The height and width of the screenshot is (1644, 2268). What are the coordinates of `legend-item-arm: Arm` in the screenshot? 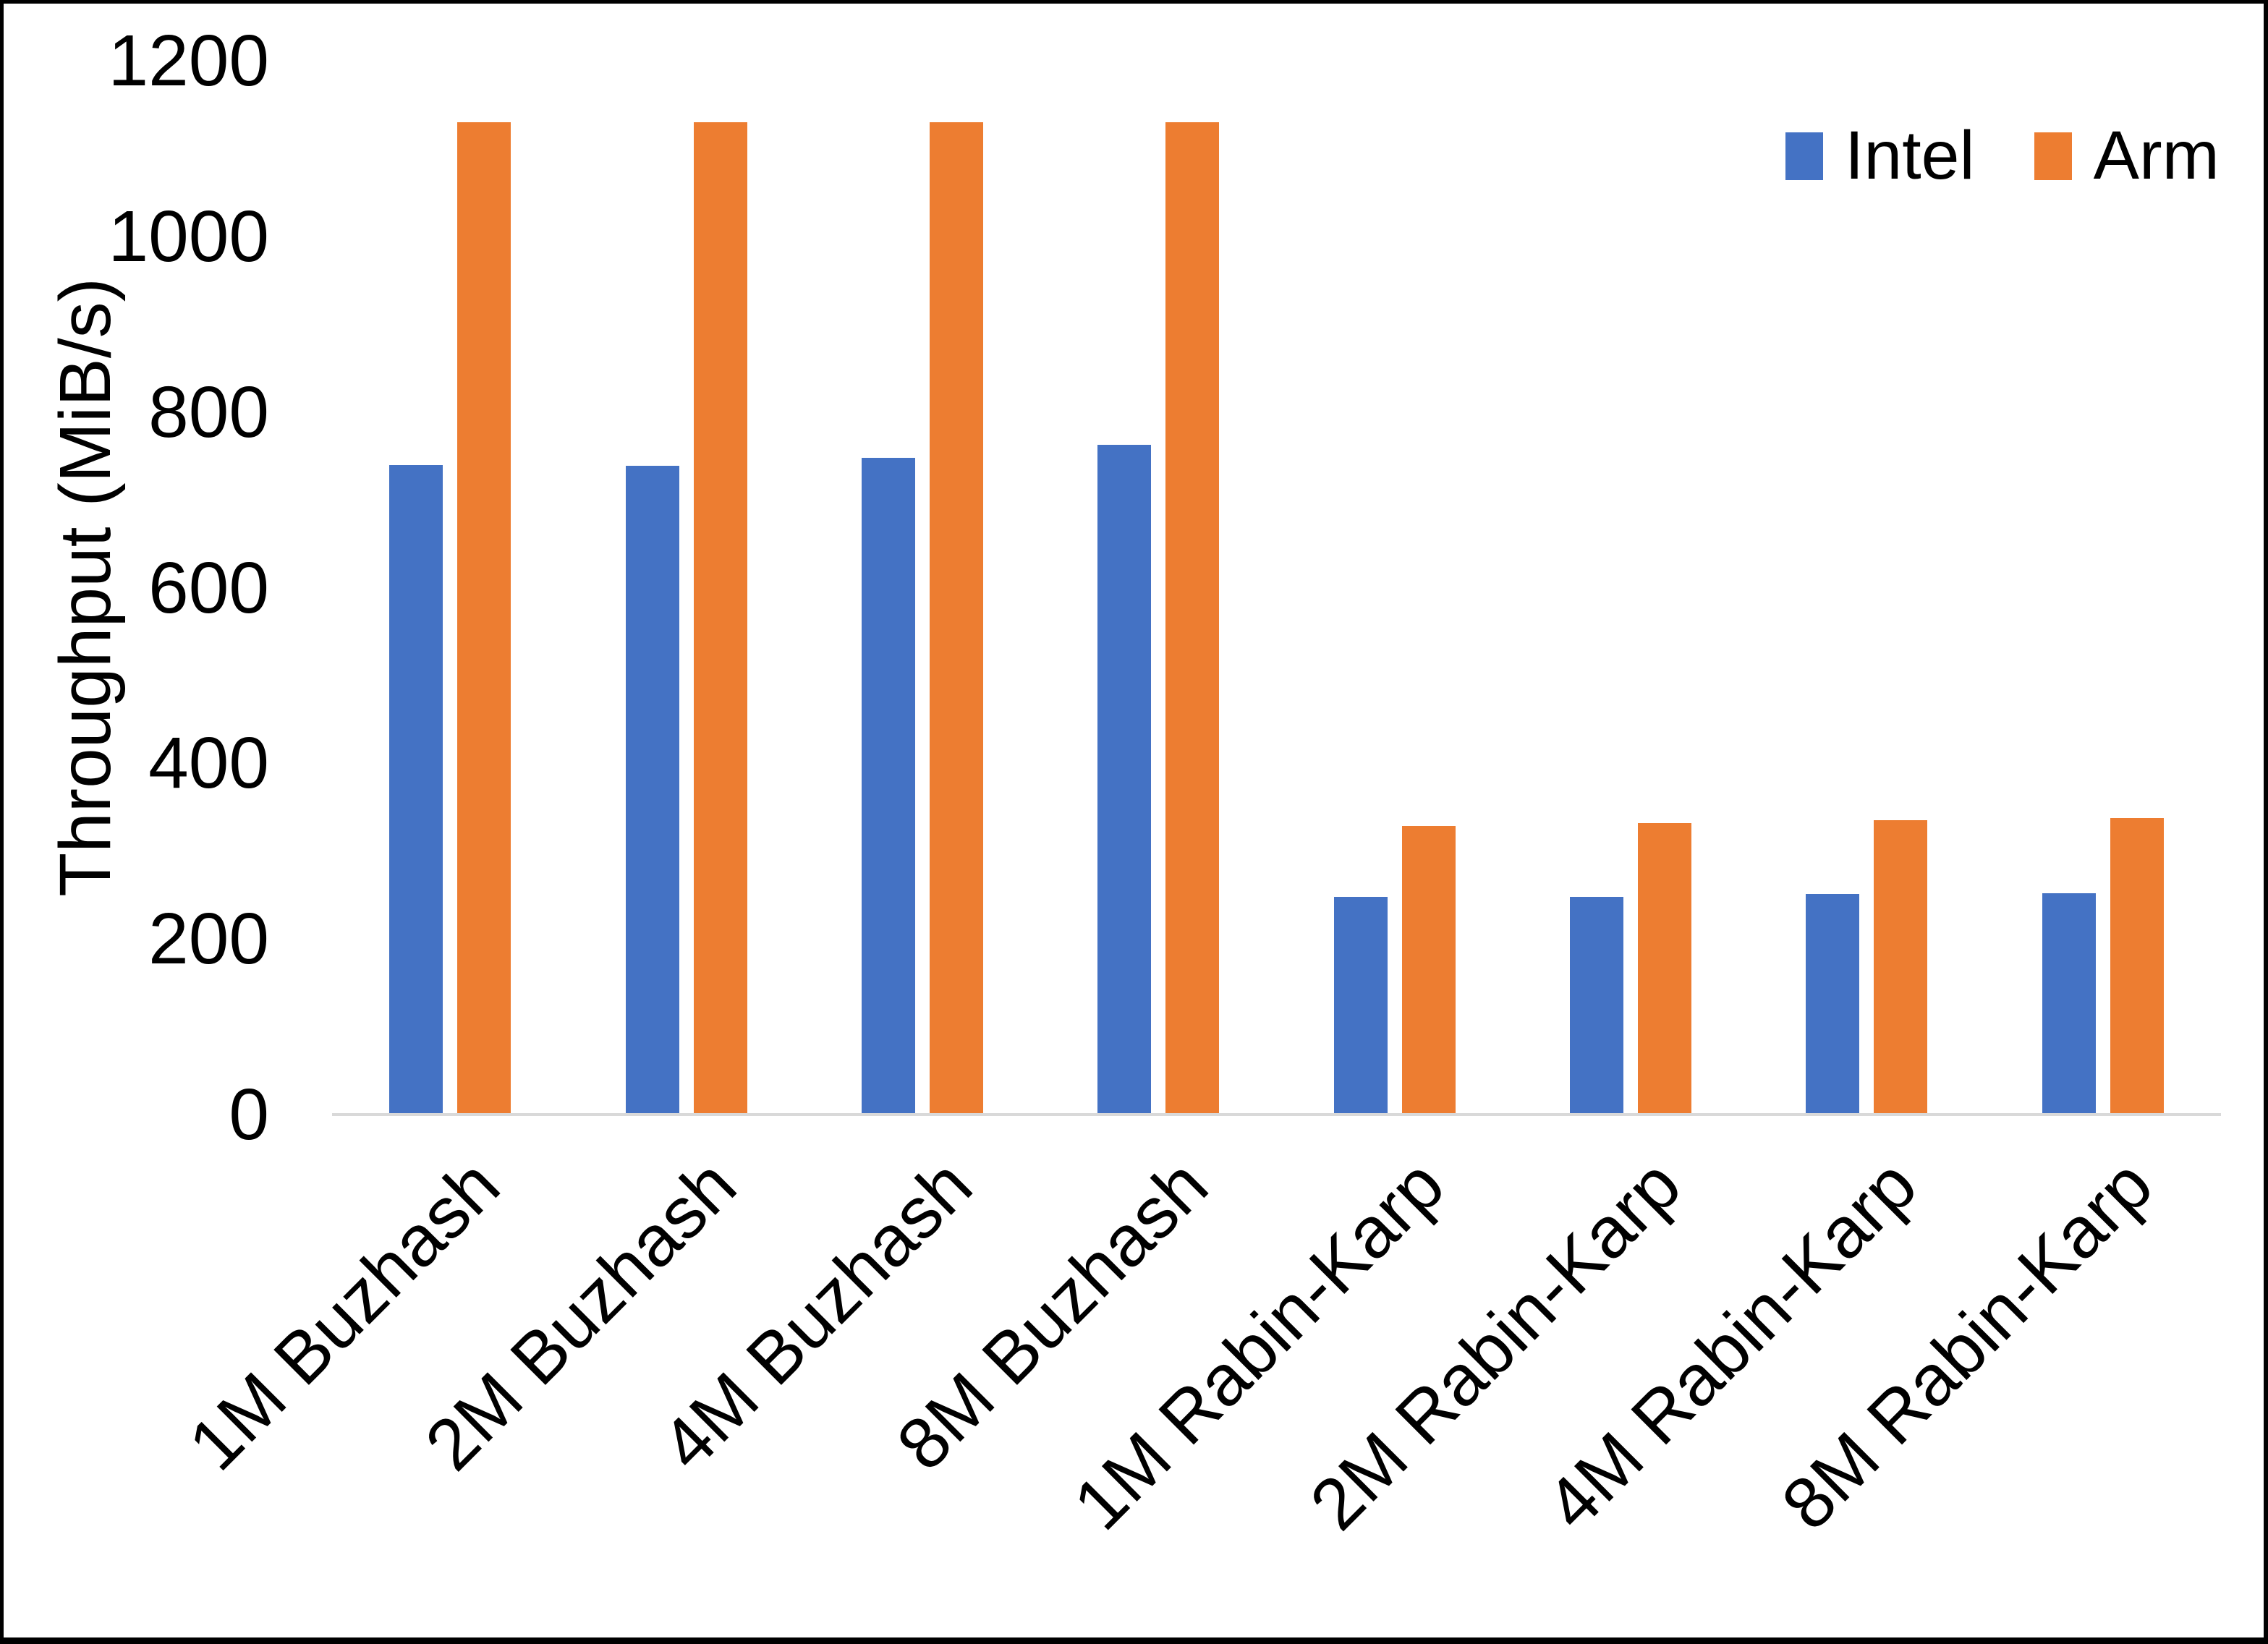 It's located at (2127, 156).